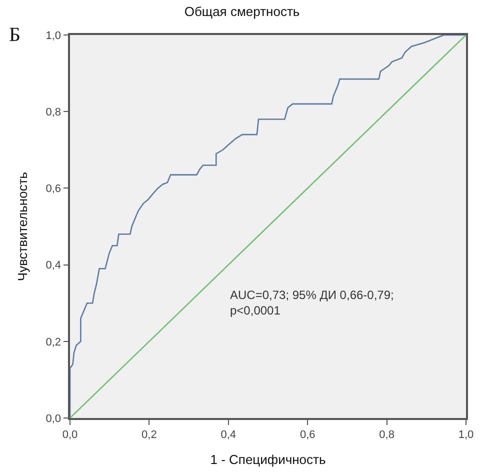 Image resolution: width=484 pixels, height=475 pixels. What do you see at coordinates (149, 434) in the screenshot?
I see `x-tick-label: 0,2` at bounding box center [149, 434].